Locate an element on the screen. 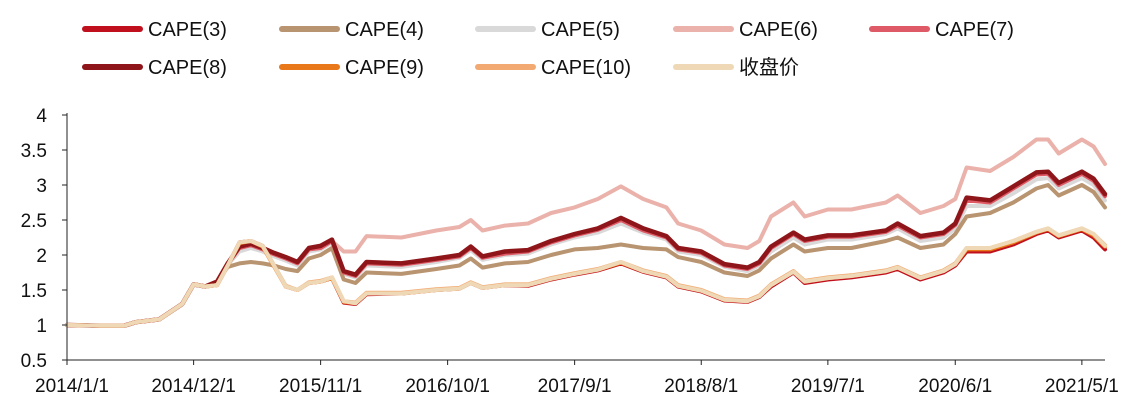 Image resolution: width=1131 pixels, height=416 pixels. x-tick-label: 2014/1/1 is located at coordinates (72, 386).